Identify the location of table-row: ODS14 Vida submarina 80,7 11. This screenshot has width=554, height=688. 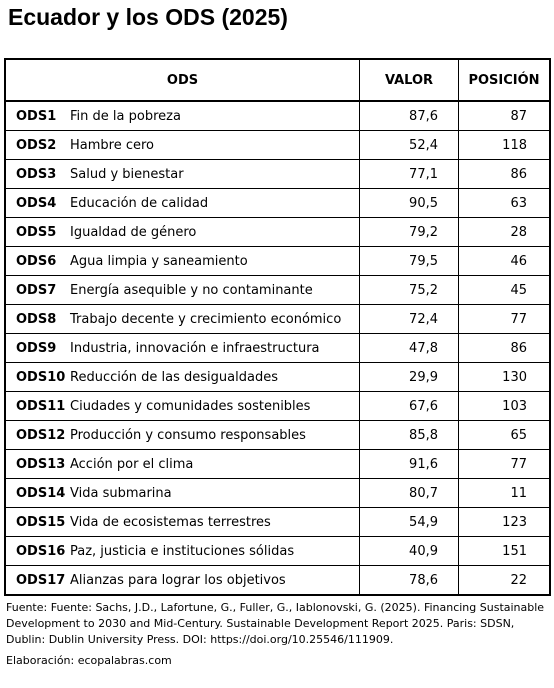
(277, 493).